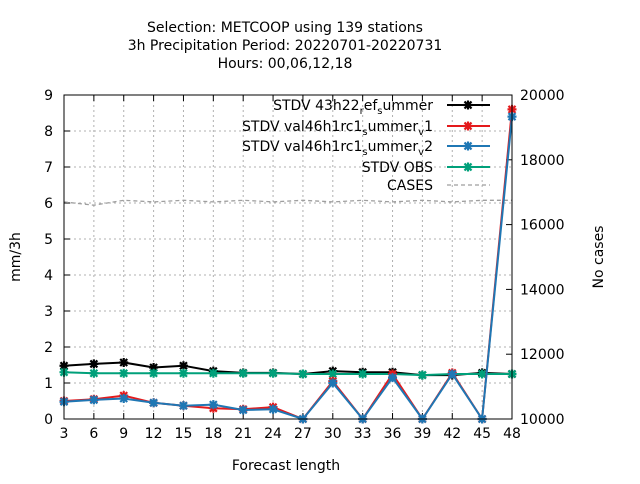  What do you see at coordinates (243, 434) in the screenshot?
I see `x-tick-label: 21` at bounding box center [243, 434].